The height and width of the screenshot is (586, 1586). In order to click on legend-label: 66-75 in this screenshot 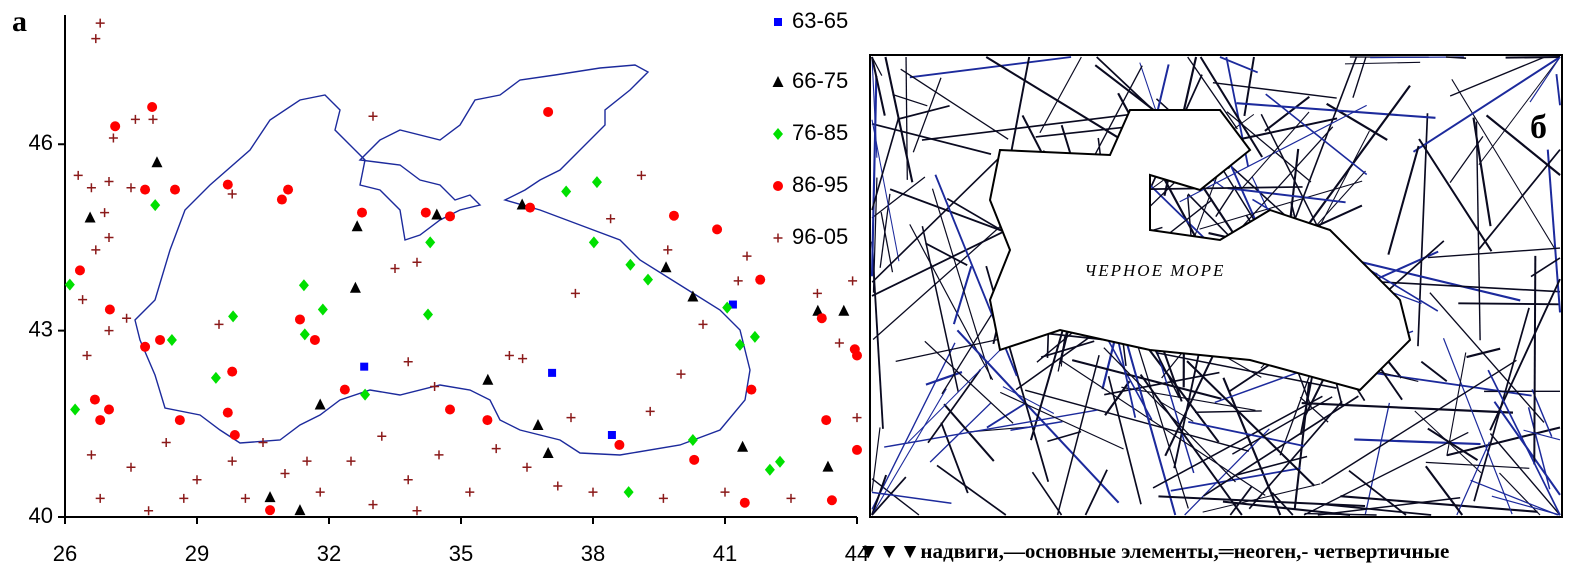, I will do `click(820, 80)`.